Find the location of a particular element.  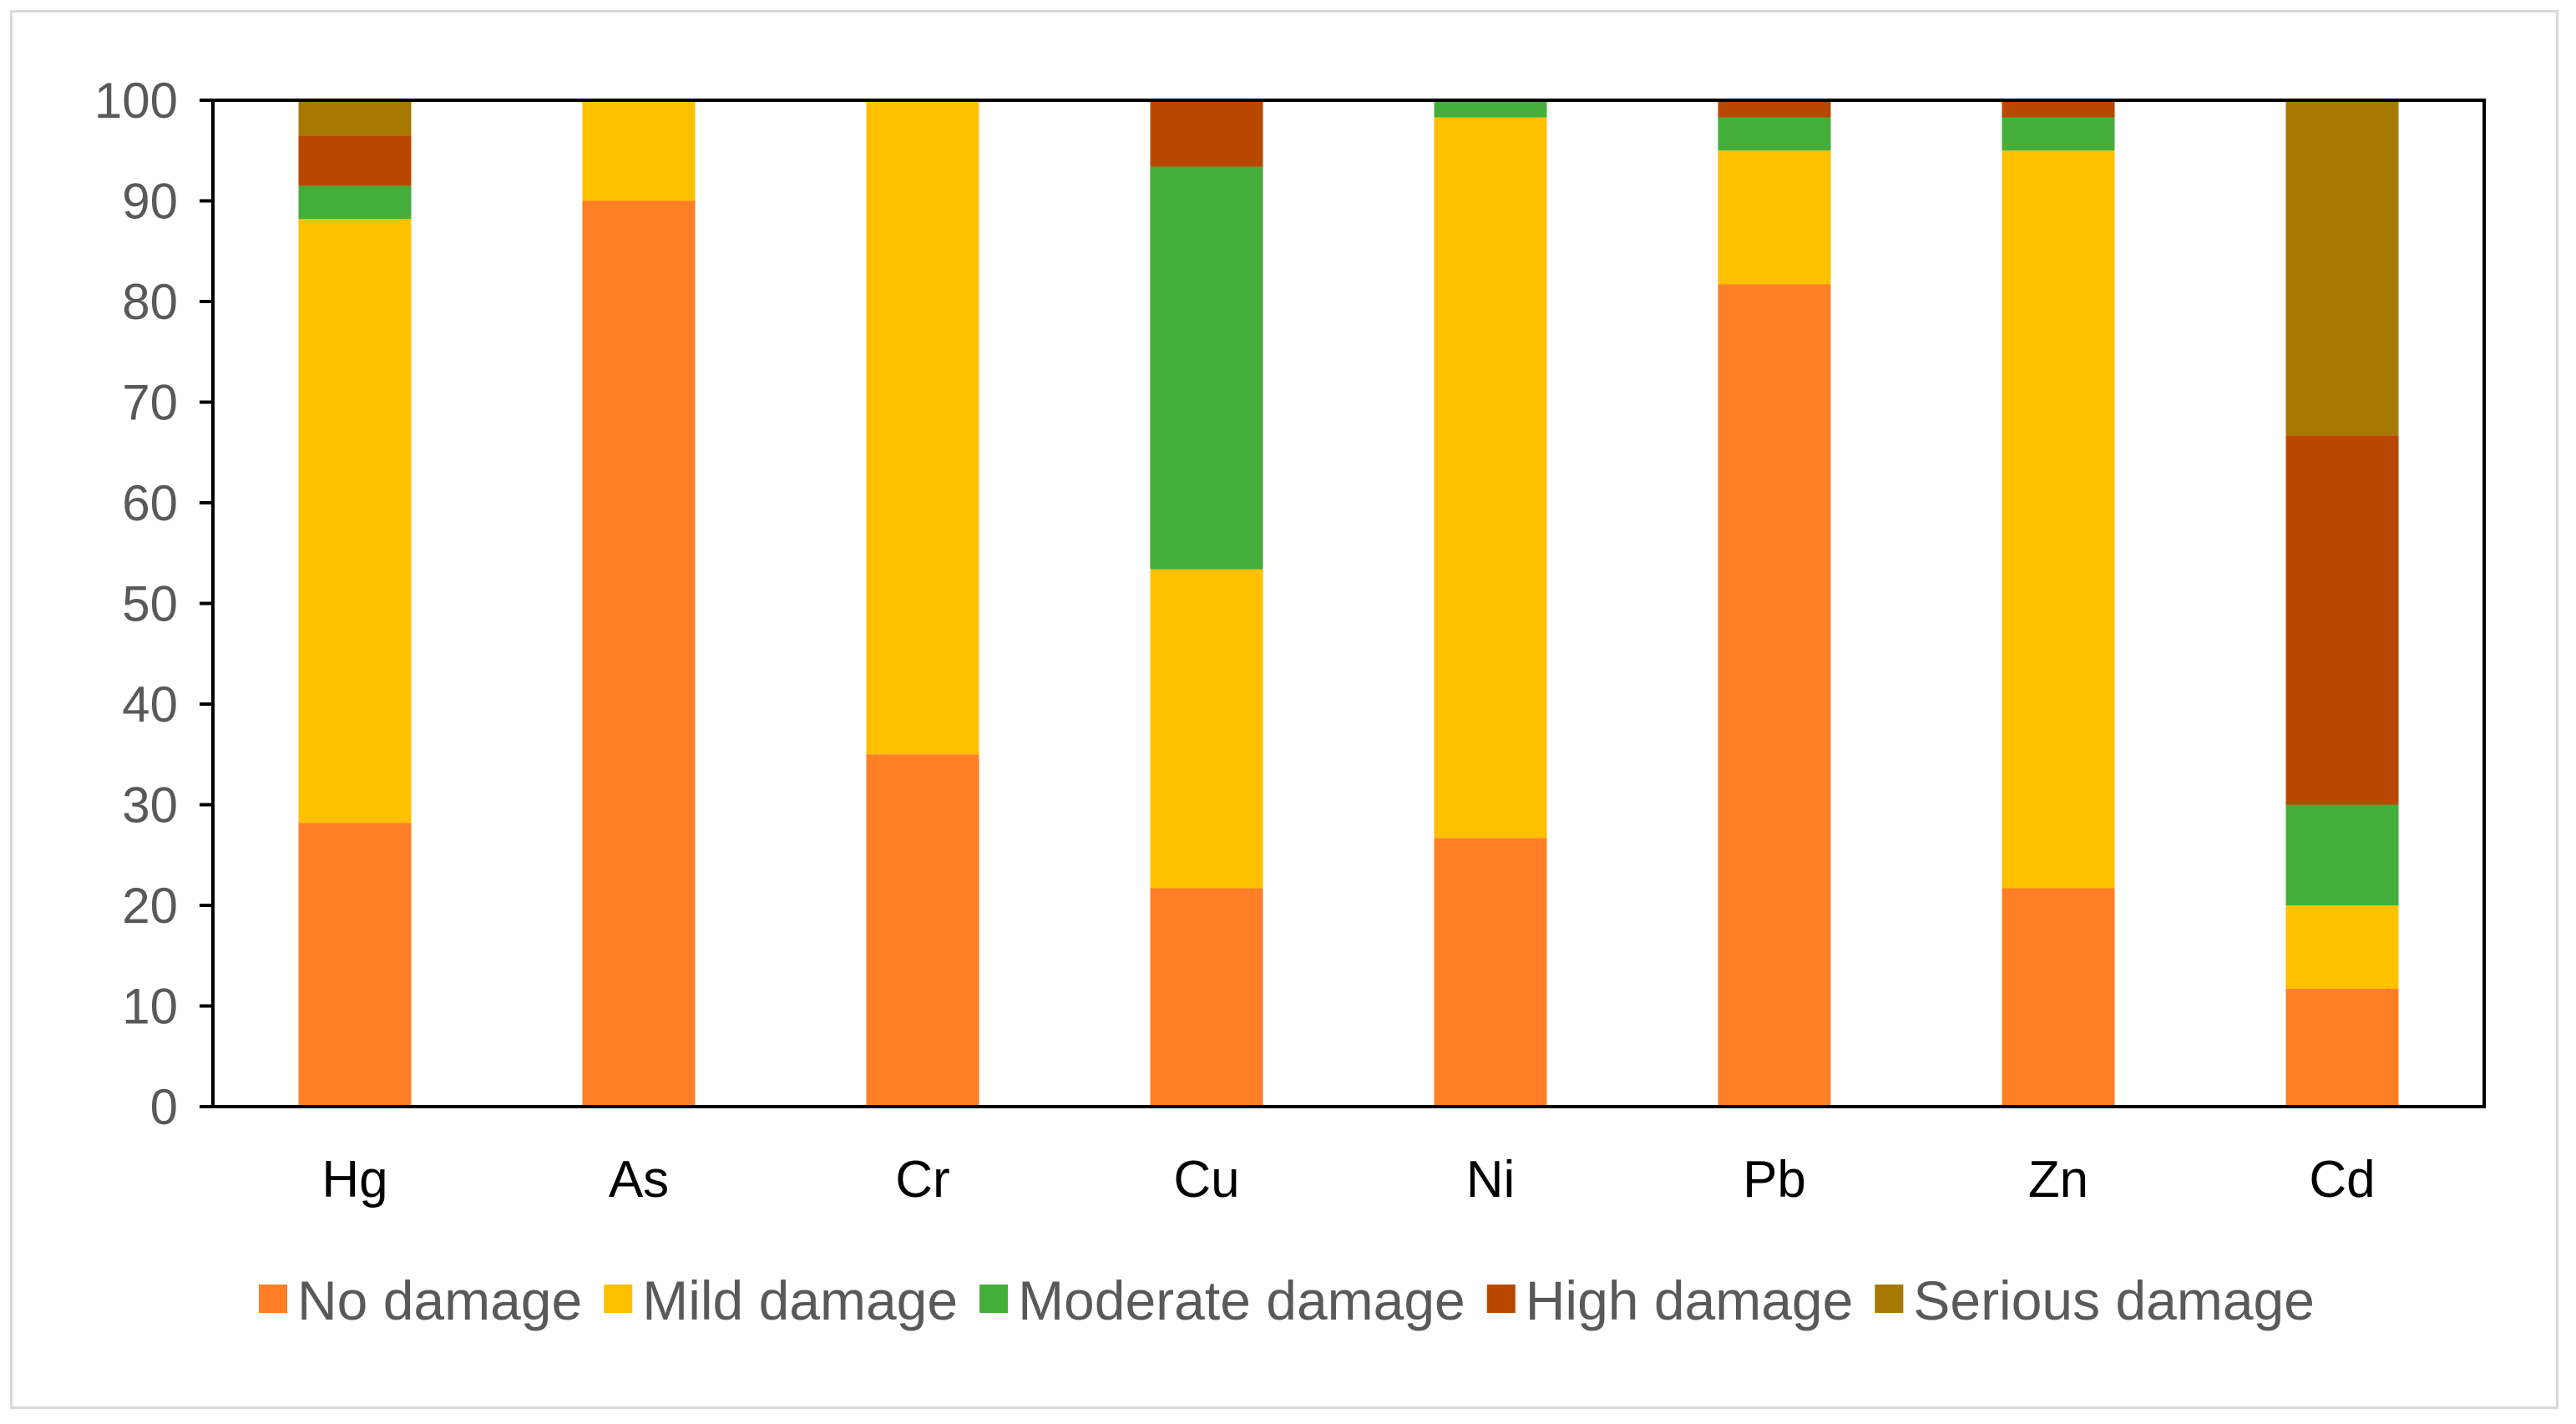

bar-pb-mild-damage is located at coordinates (1774, 218).